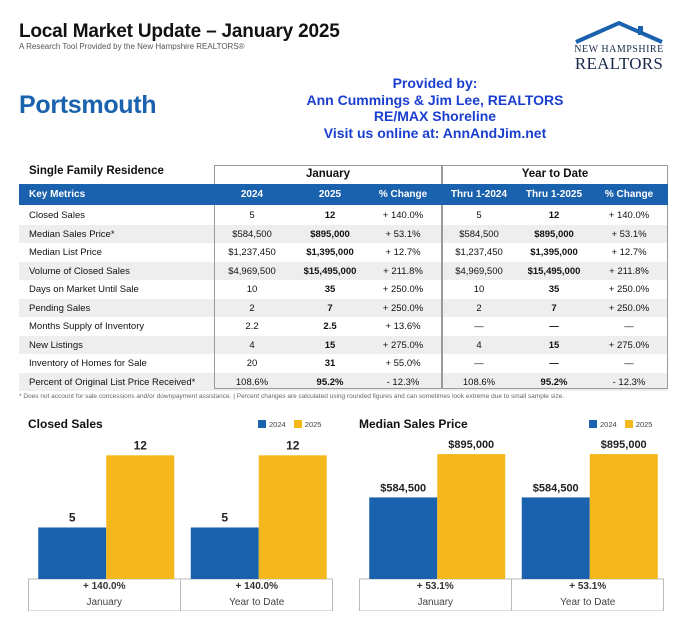 The width and height of the screenshot is (680, 626). Describe the element at coordinates (343, 344) in the screenshot. I see `table-row: New Listings 4 15 + 275.0% 4 15 + 275.0%` at that location.